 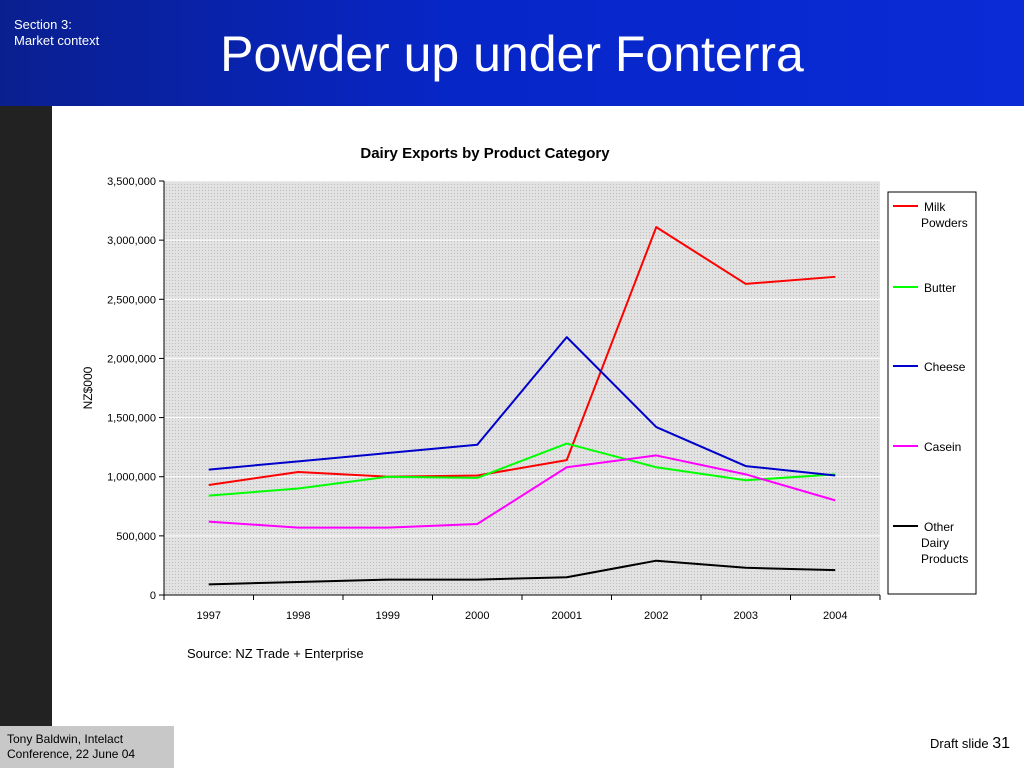 I want to click on legend-label: Casein, so click(x=942, y=447).